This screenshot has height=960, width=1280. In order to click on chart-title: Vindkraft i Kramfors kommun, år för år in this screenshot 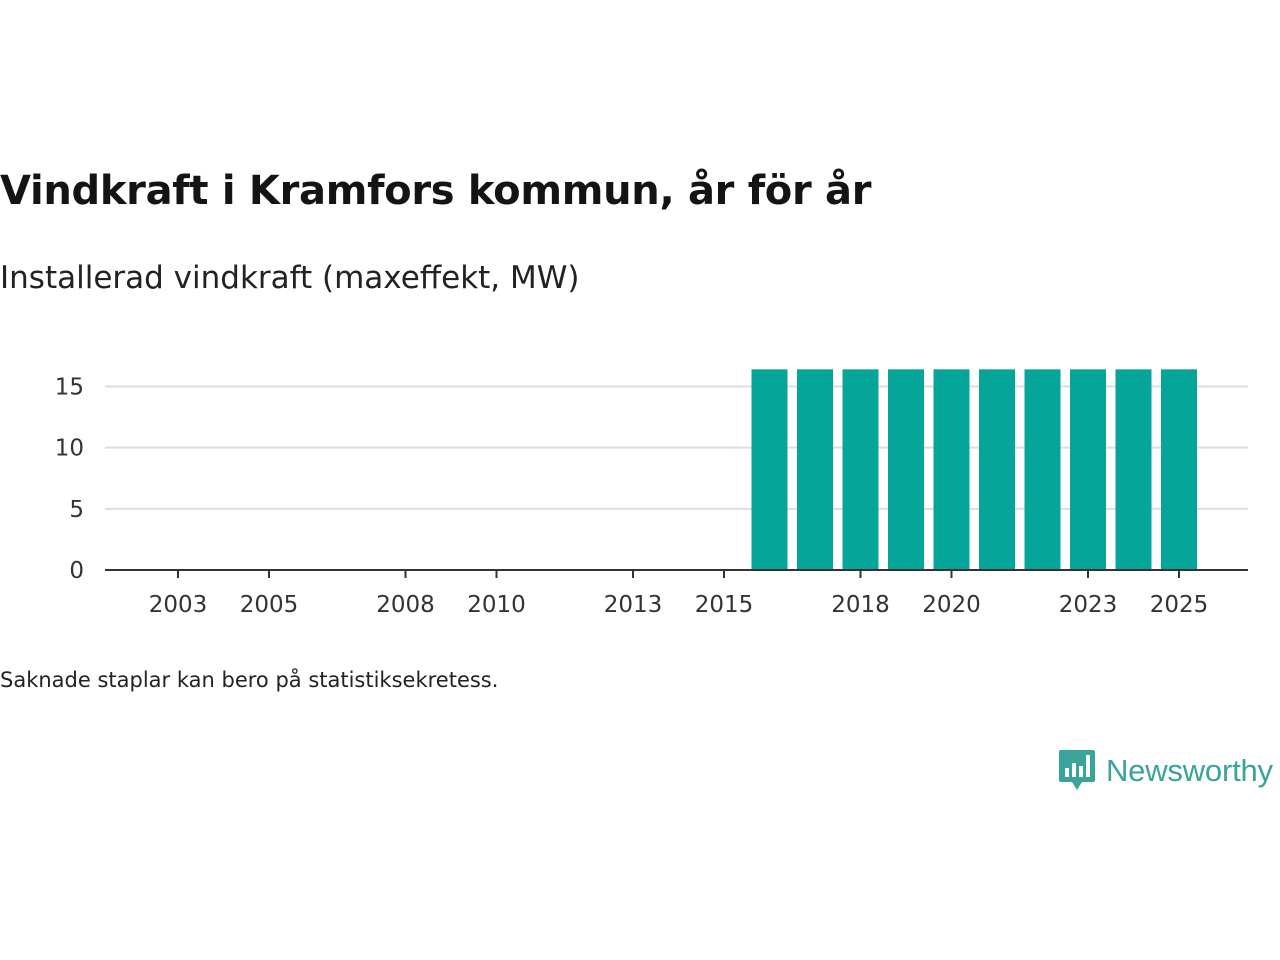, I will do `click(436, 191)`.